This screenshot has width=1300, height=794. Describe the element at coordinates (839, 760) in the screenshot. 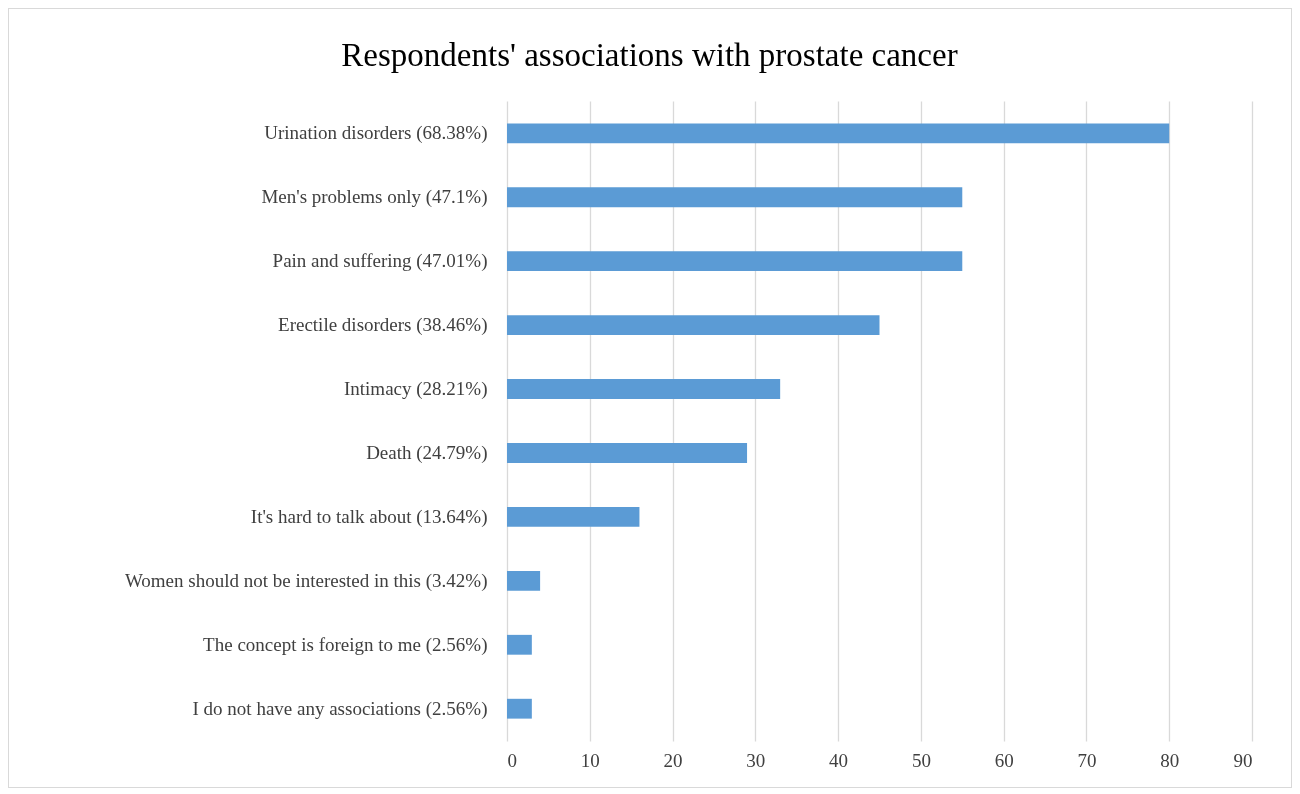

I see `x-tick-label: 40` at that location.